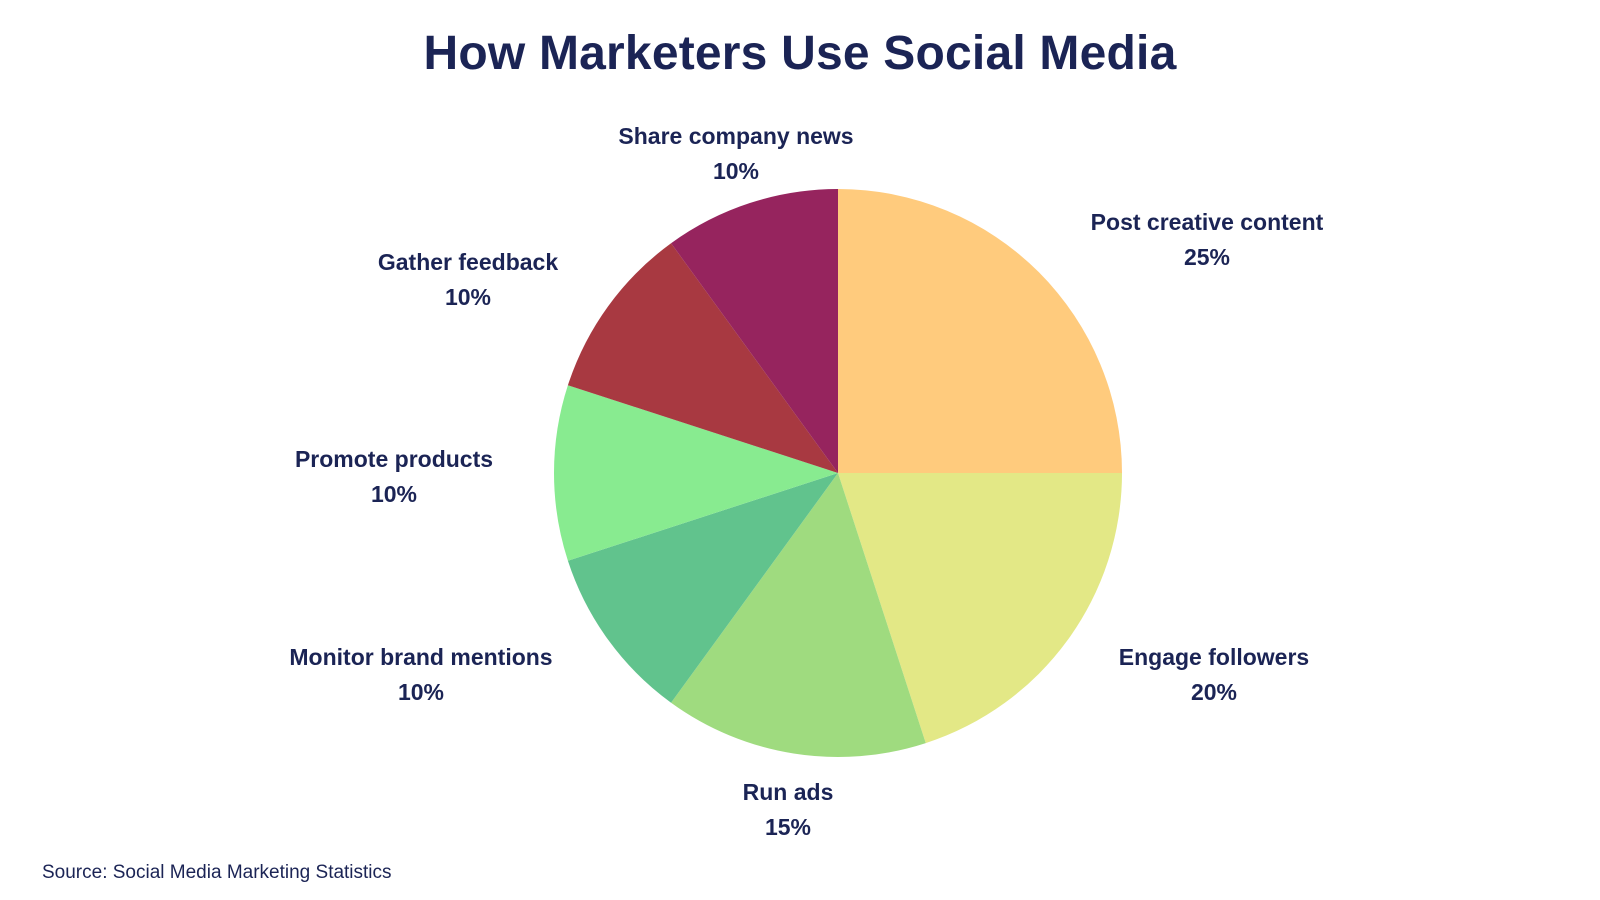  I want to click on slice-label: Promote products 10%, so click(394, 477).